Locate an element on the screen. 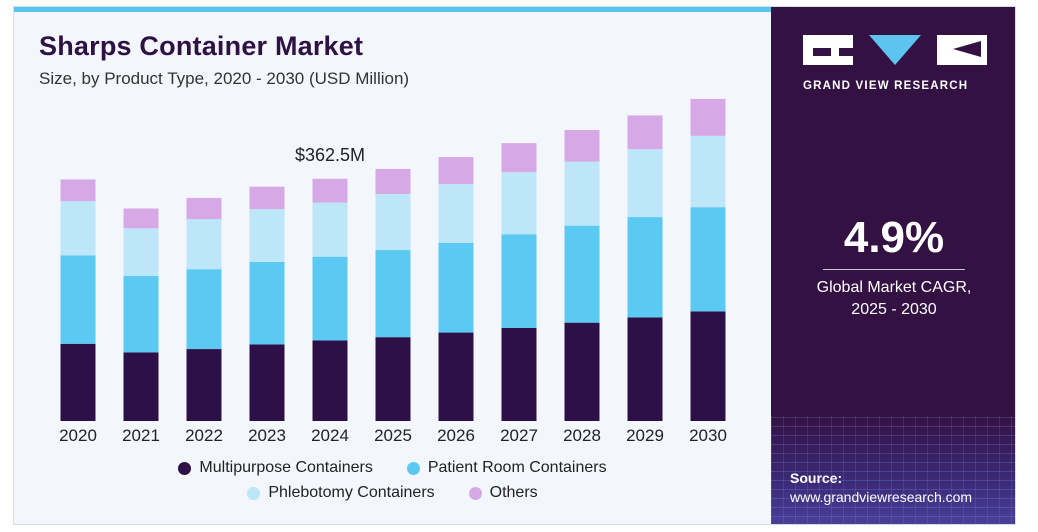 Image resolution: width=1038 pixels, height=532 pixels. bar-segment-2023-multipurpose-containers is located at coordinates (267, 382).